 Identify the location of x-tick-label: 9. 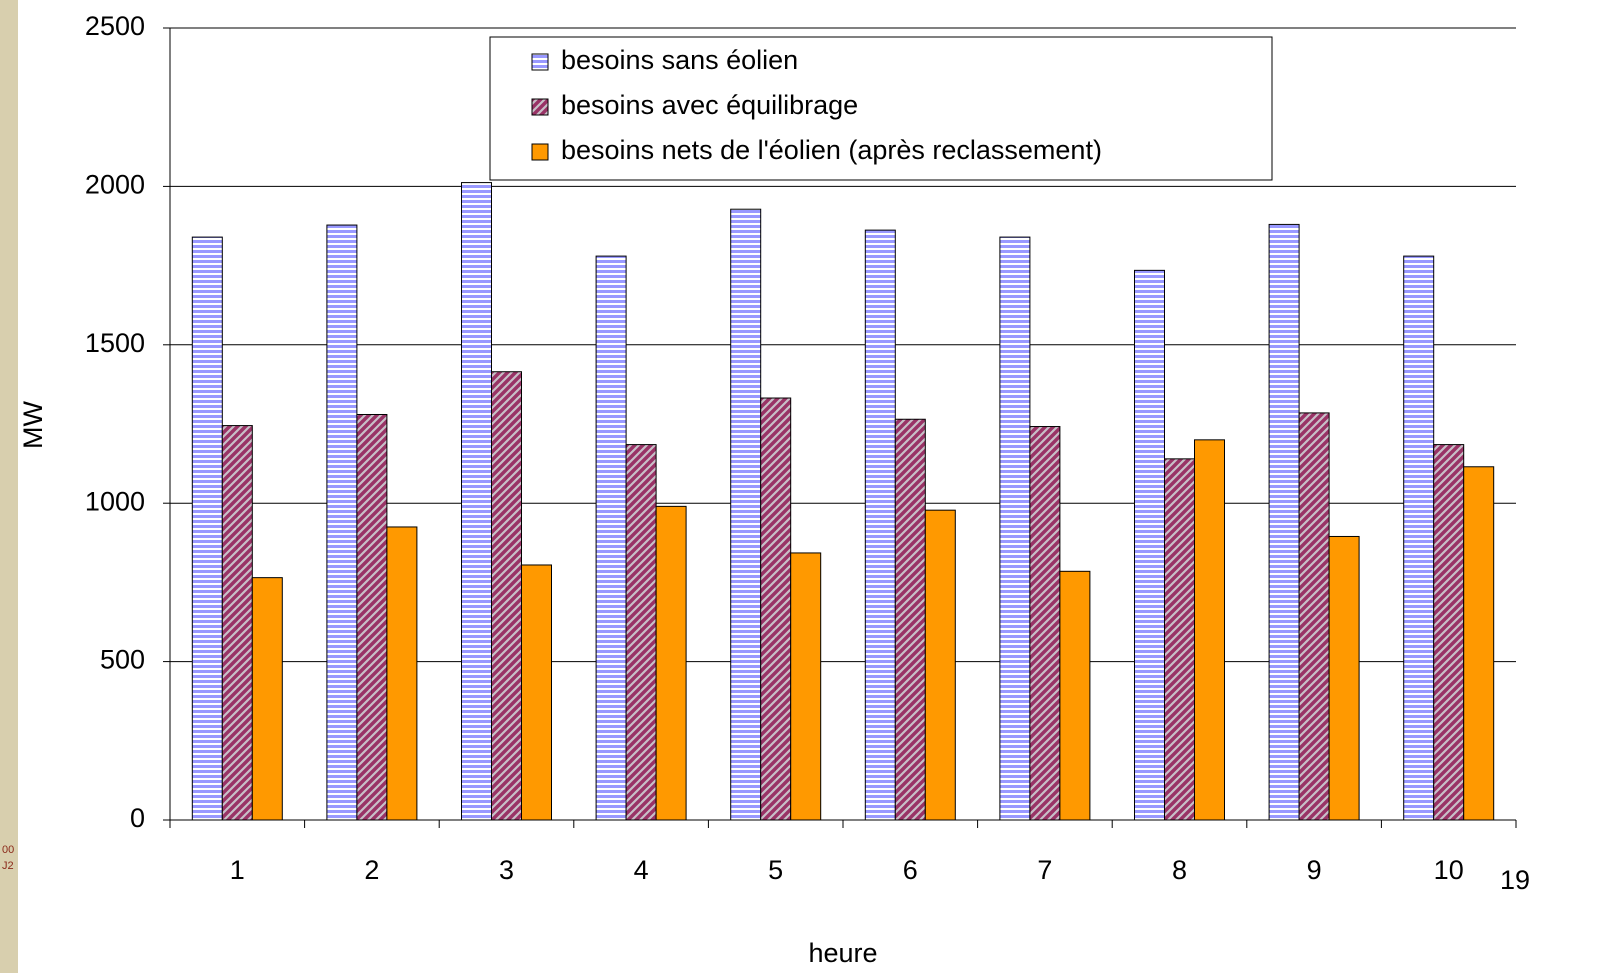
(1314, 870).